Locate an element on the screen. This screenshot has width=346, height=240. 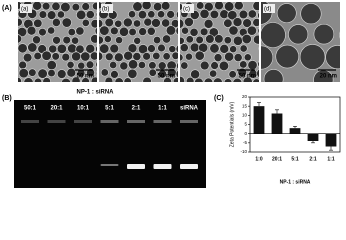
y-axis-label: Zeta Potentials (mV) is located at coordinates (232, 124).